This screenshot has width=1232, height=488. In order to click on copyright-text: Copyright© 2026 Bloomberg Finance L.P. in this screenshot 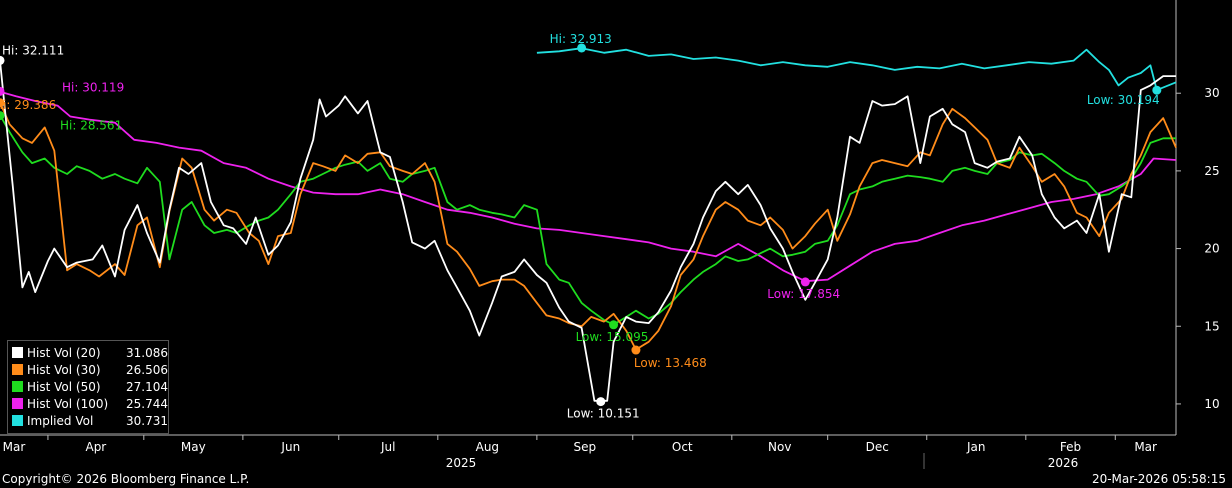, I will do `click(126, 479)`.